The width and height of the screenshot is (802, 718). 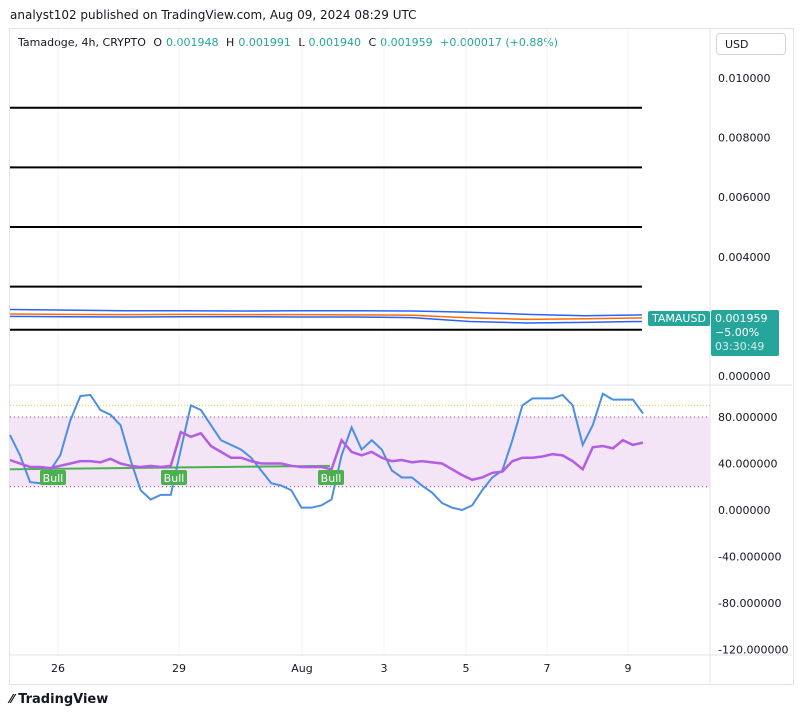 I want to click on date-tick: 26, so click(x=58, y=668).